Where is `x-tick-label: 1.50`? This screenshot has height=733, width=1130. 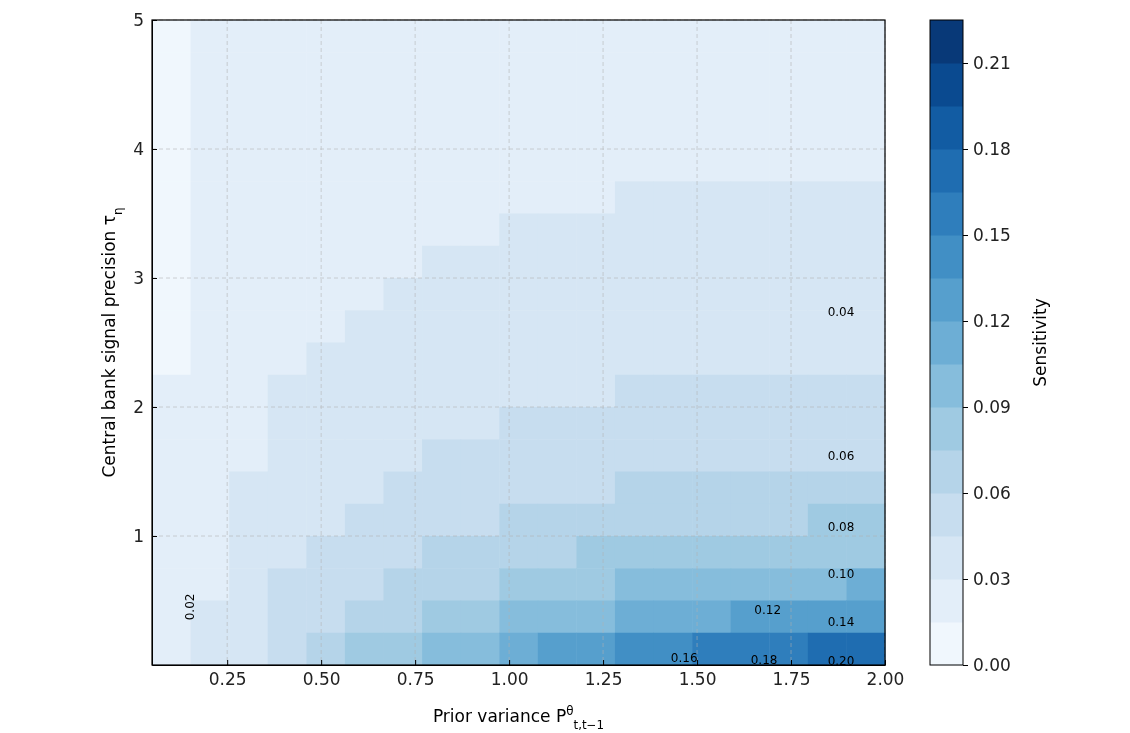
x-tick-label: 1.50 is located at coordinates (697, 679).